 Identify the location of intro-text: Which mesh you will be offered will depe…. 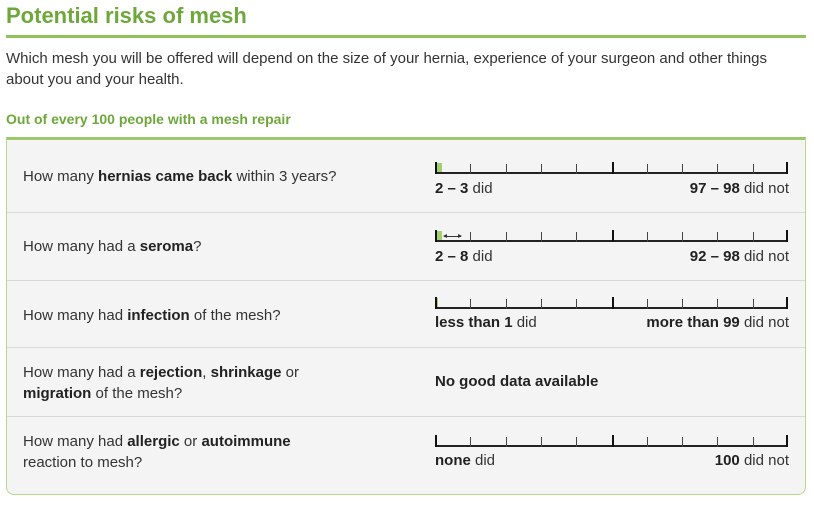
(387, 69).